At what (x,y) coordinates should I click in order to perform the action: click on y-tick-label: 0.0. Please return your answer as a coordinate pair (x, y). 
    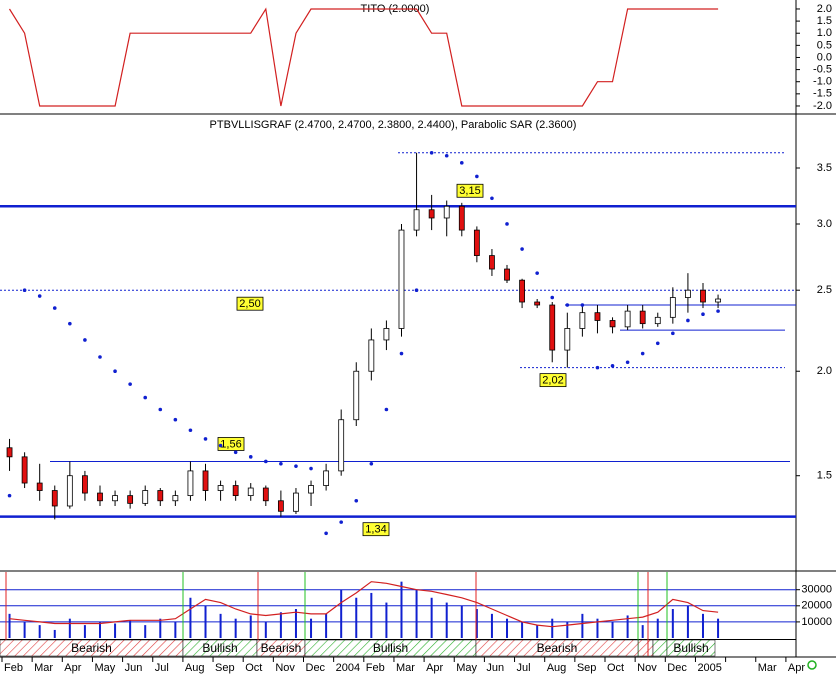
    Looking at the image, I should click on (824, 57).